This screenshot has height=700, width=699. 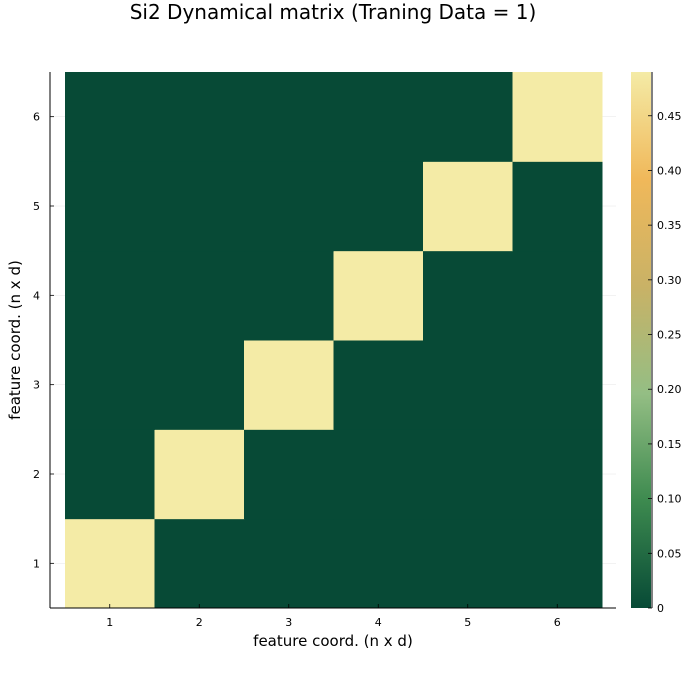 I want to click on y-tick-label: 5, so click(x=36, y=206).